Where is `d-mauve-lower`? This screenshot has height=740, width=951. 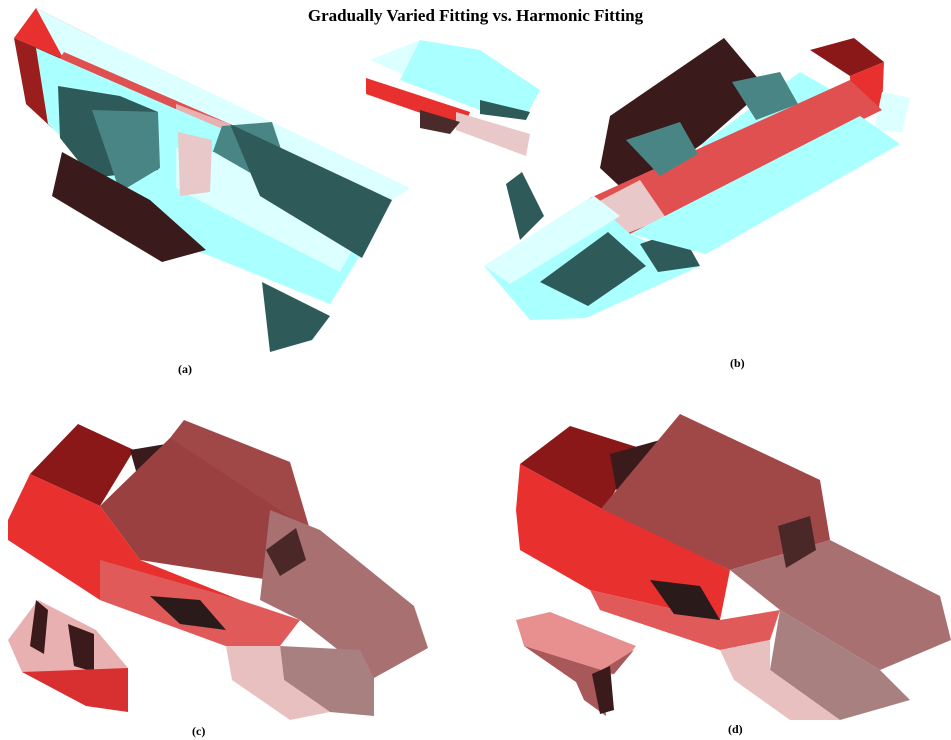 d-mauve-lower is located at coordinates (840, 665).